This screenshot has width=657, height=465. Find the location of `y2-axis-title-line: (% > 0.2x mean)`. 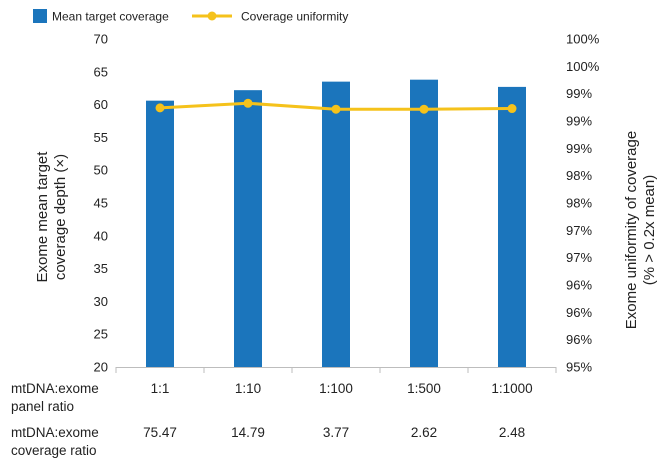

y2-axis-title-line: (% > 0.2x mean) is located at coordinates (649, 230).